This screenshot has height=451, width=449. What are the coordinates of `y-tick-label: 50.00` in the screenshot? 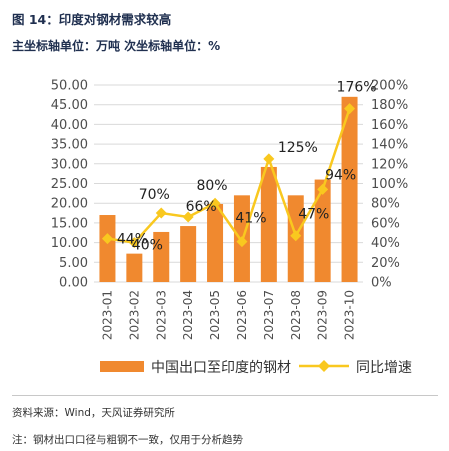 It's located at (69, 86).